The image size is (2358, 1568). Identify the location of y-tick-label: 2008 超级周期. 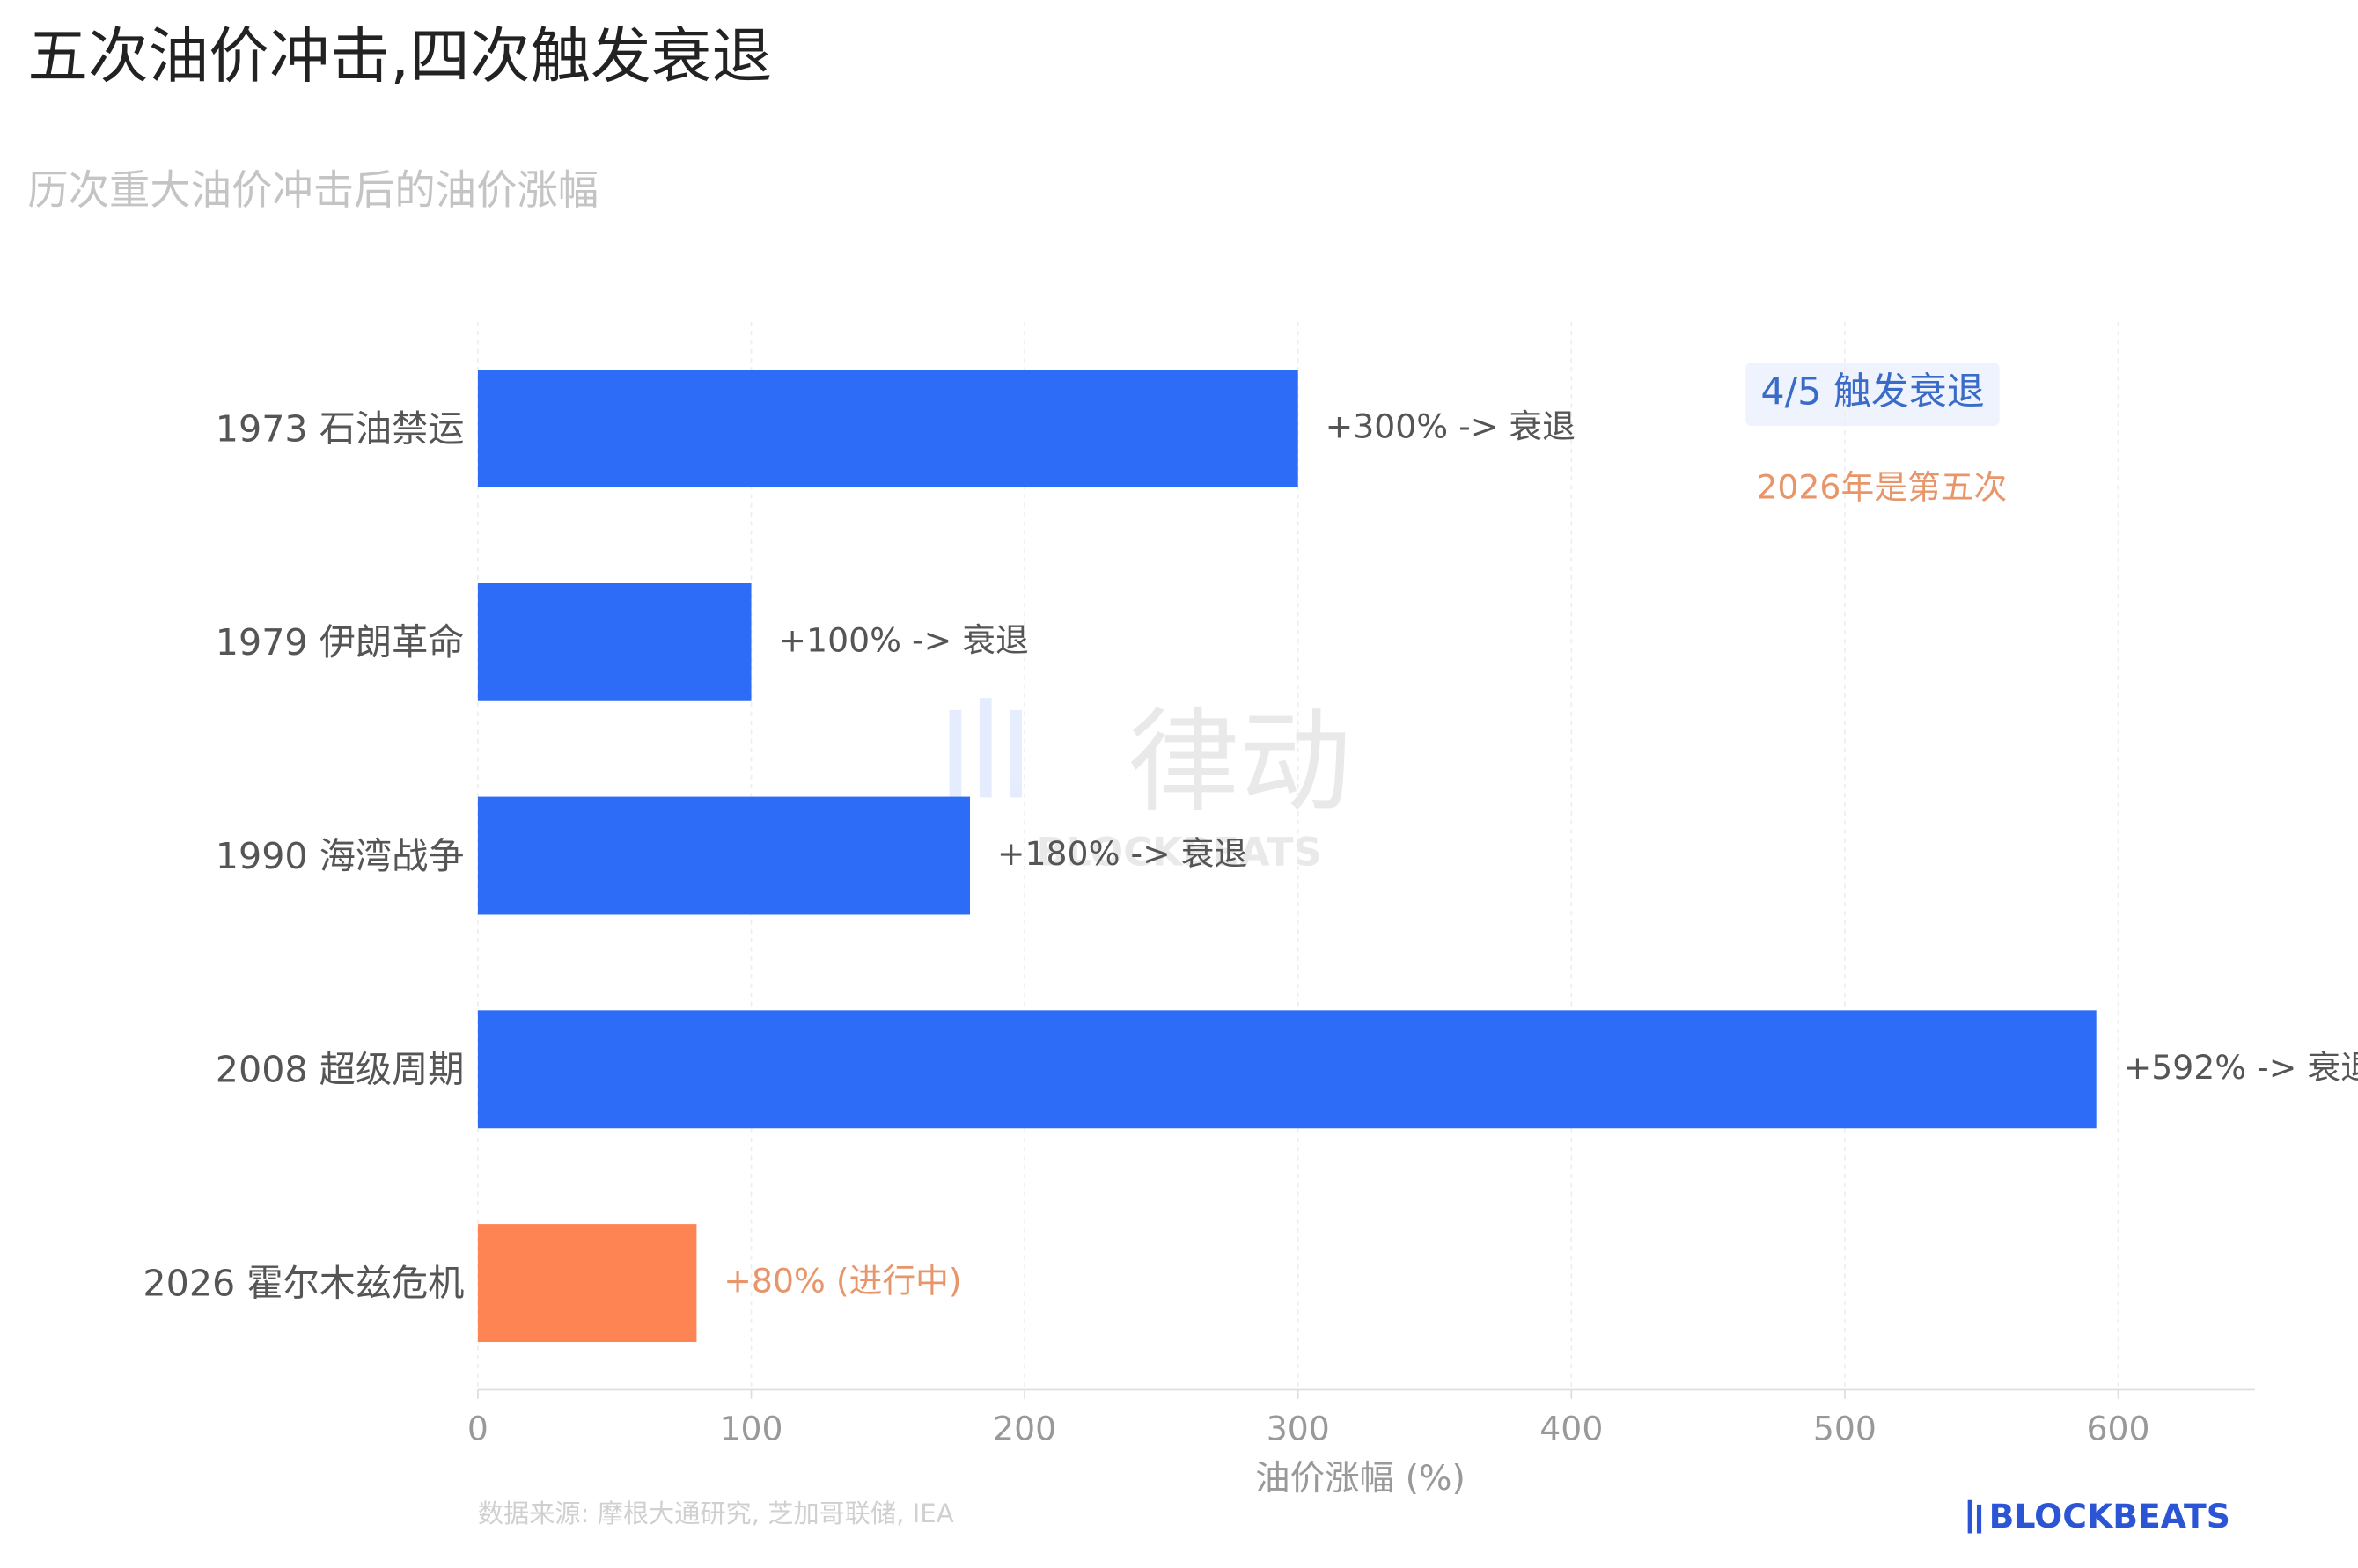
(341, 1070).